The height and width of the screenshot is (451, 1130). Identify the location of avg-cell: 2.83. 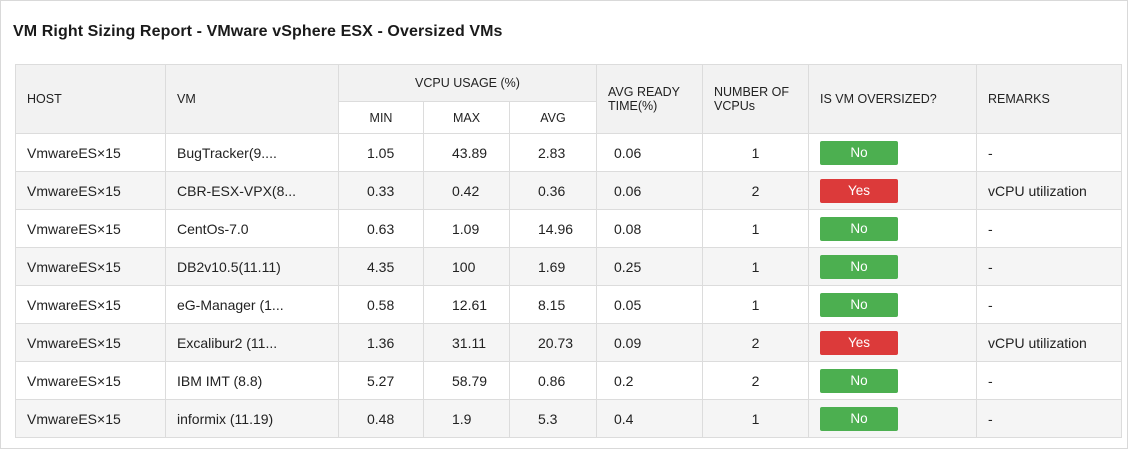
(553, 152).